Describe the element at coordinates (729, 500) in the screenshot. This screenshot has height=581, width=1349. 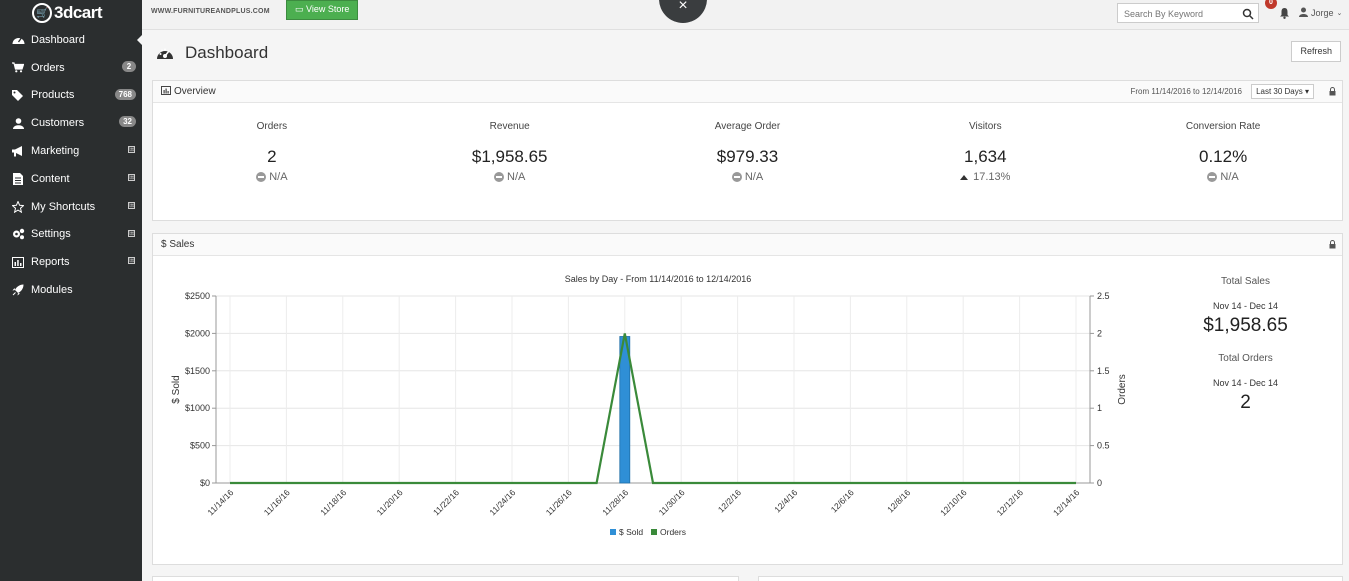
I see `x-tick-label: 12/2/16` at that location.